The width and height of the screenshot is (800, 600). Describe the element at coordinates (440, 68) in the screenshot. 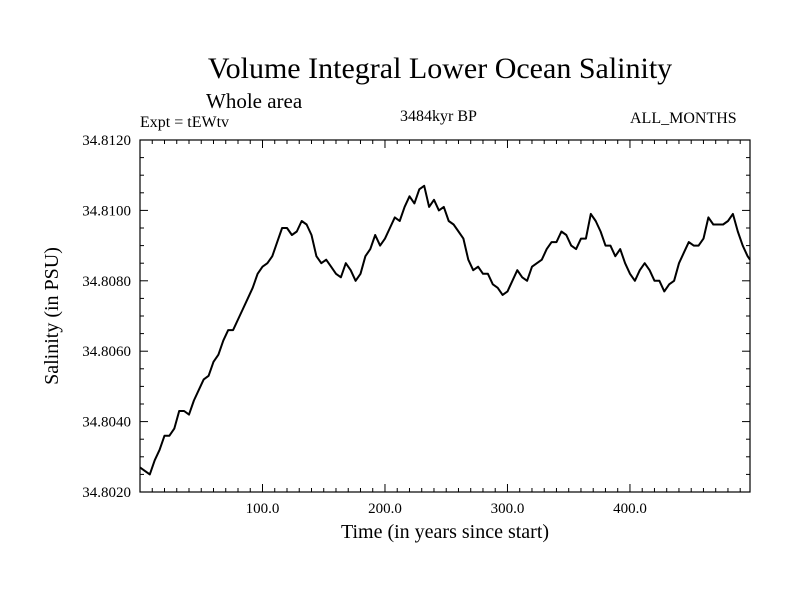

I see `chart-title: Volume Integral Lower Ocean Salinity` at that location.